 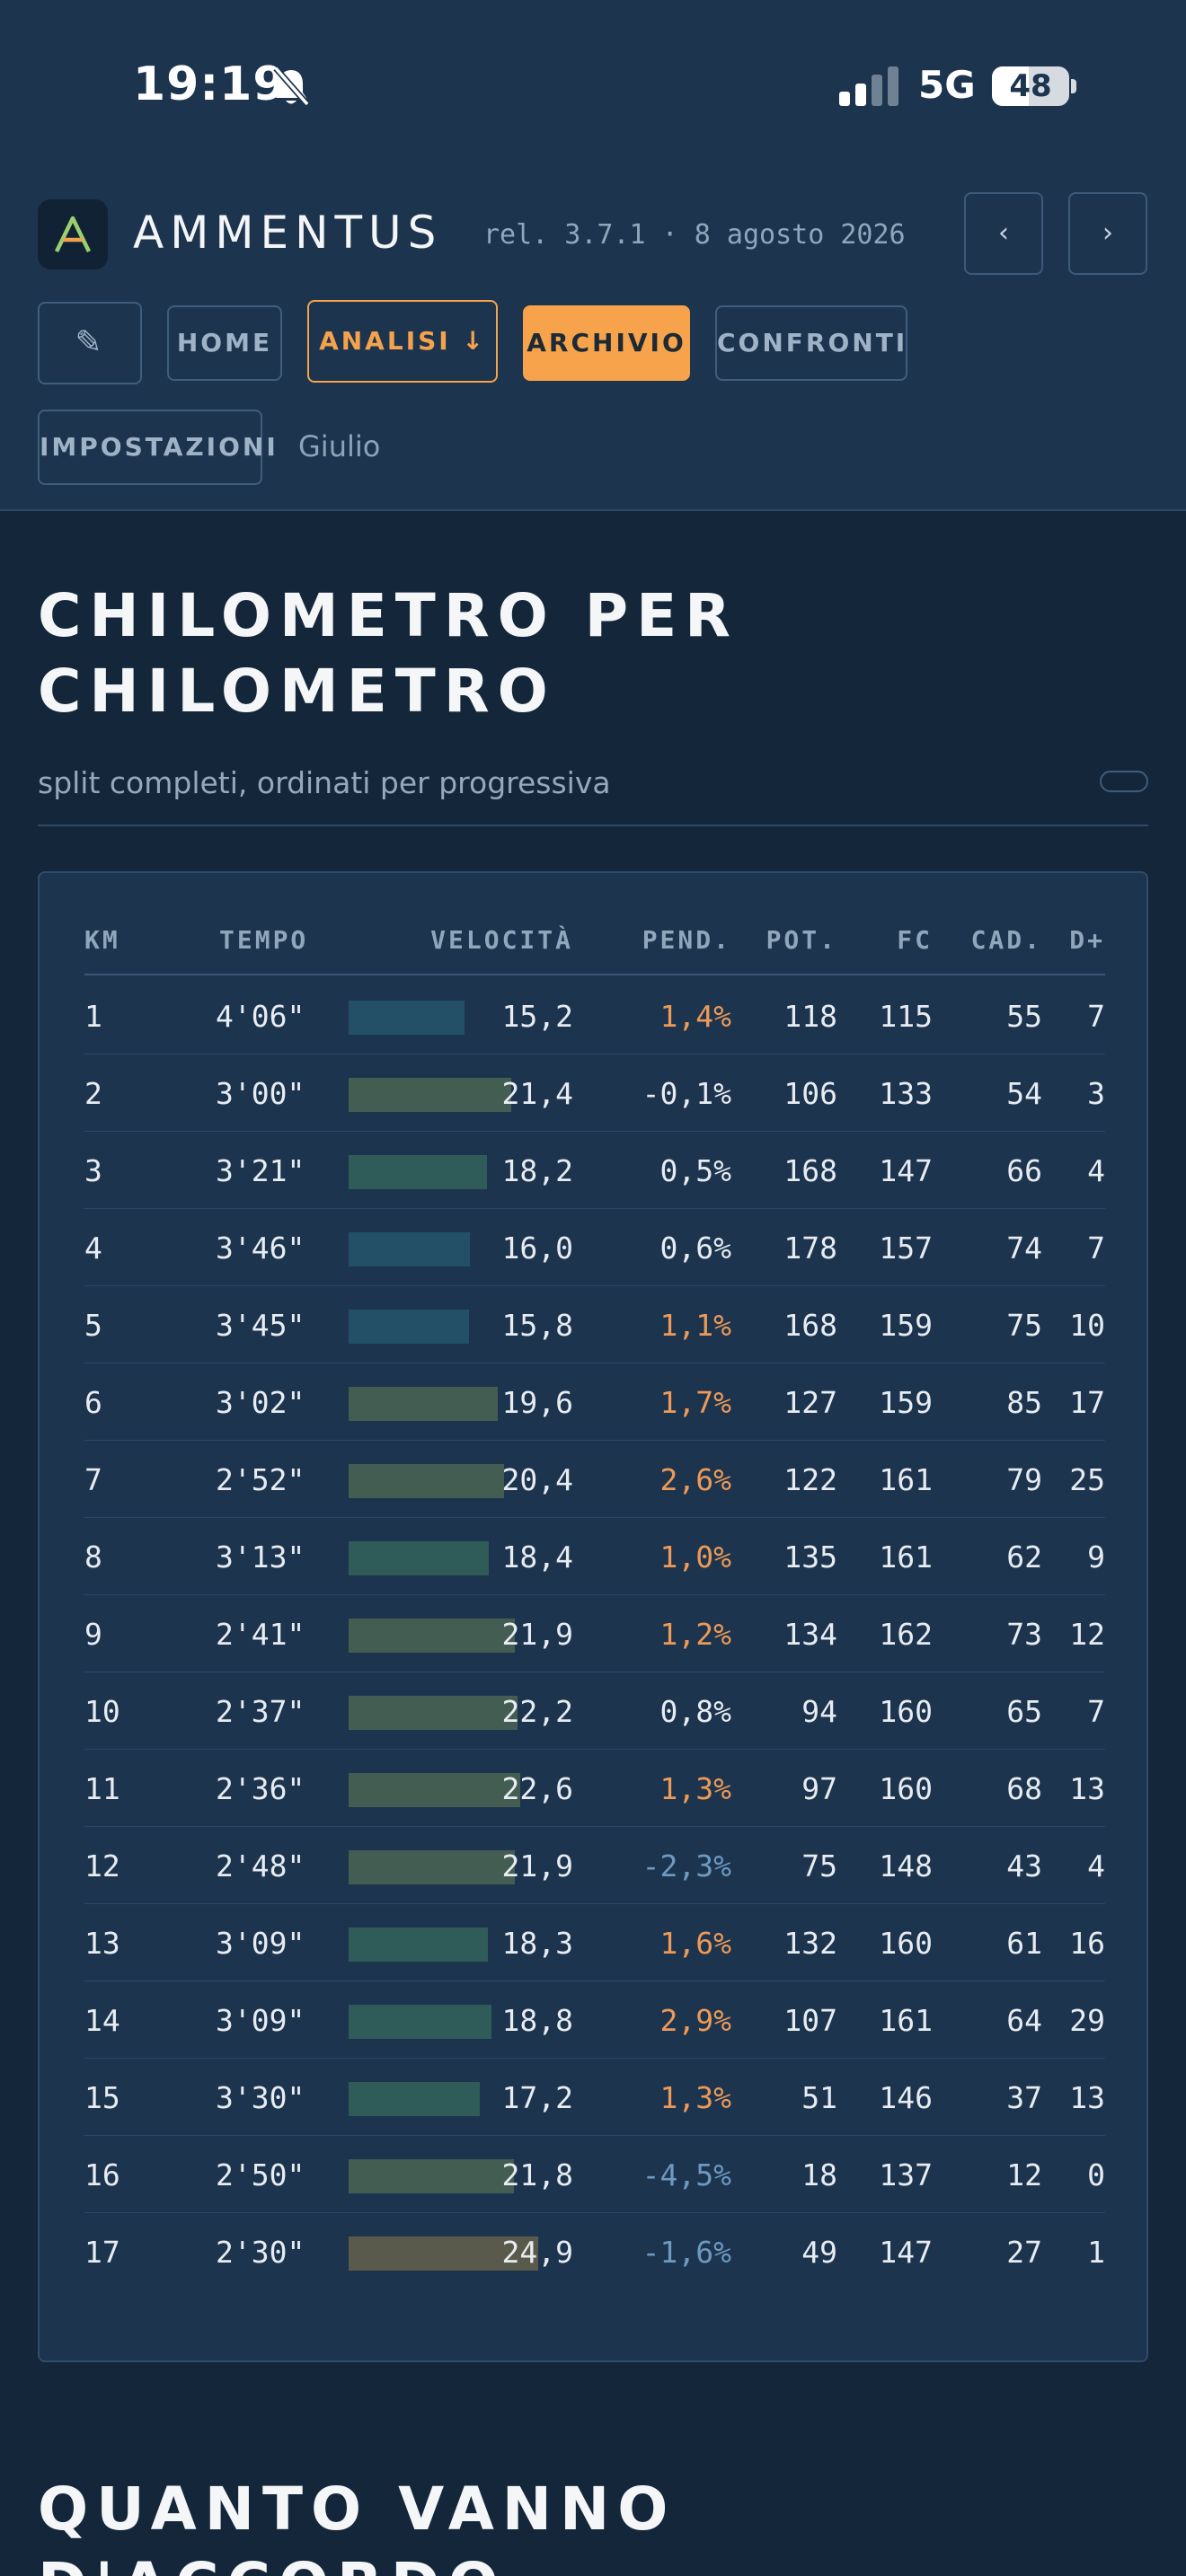 I want to click on brand-name: AMMENTUS, so click(x=288, y=233).